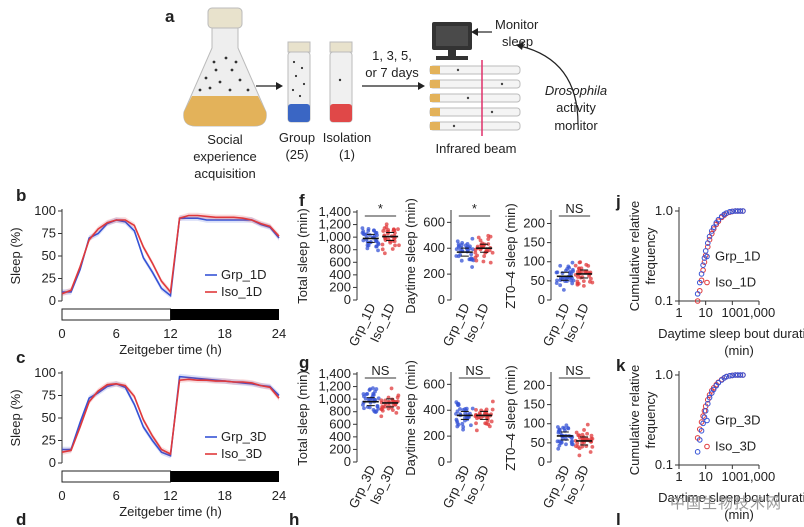 The image size is (804, 527). Describe the element at coordinates (576, 107) in the screenshot. I see `dam-text-2: activity` at that location.